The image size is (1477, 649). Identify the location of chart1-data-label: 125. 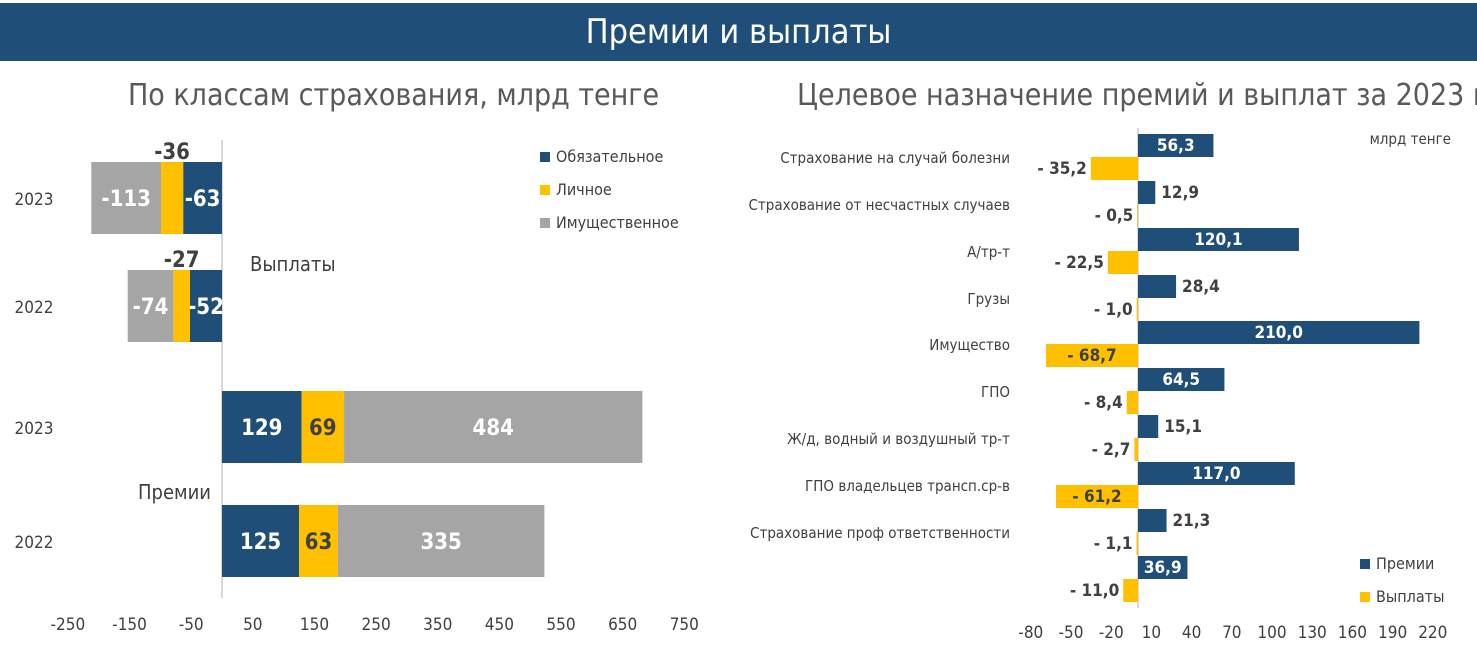
(260, 542).